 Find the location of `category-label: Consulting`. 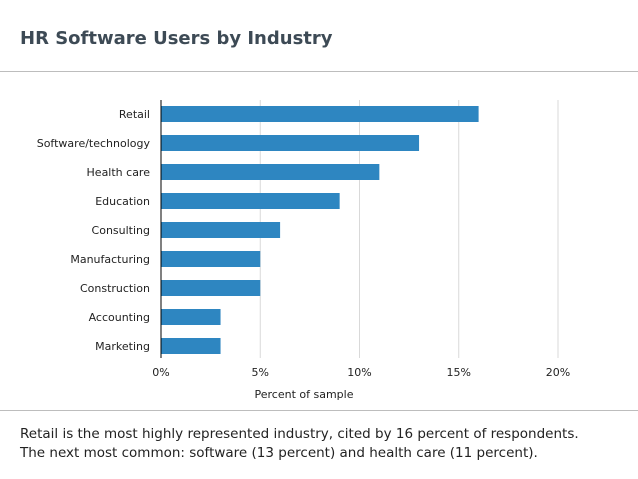

category-label: Consulting is located at coordinates (121, 230).